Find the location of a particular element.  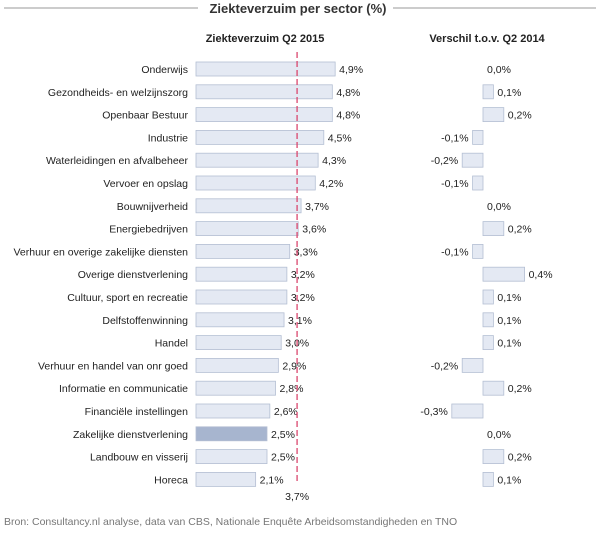

category-label: Delfstoffenwinning is located at coordinates (145, 321).